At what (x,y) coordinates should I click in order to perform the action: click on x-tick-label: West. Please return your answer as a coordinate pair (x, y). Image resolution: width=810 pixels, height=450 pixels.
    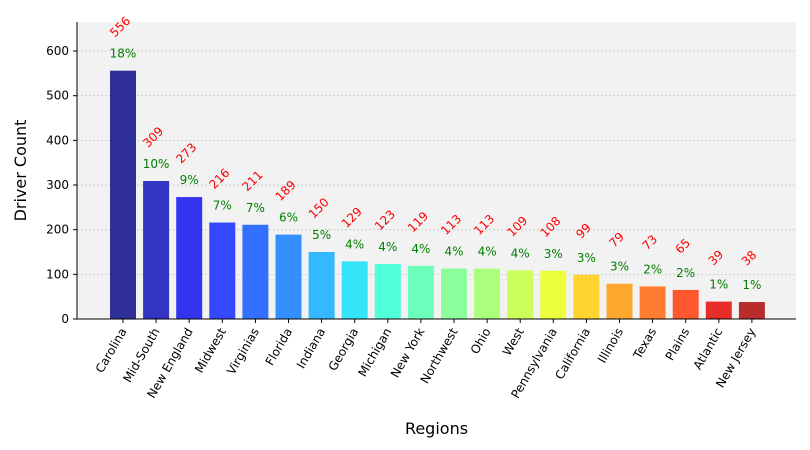
    Looking at the image, I should click on (513, 341).